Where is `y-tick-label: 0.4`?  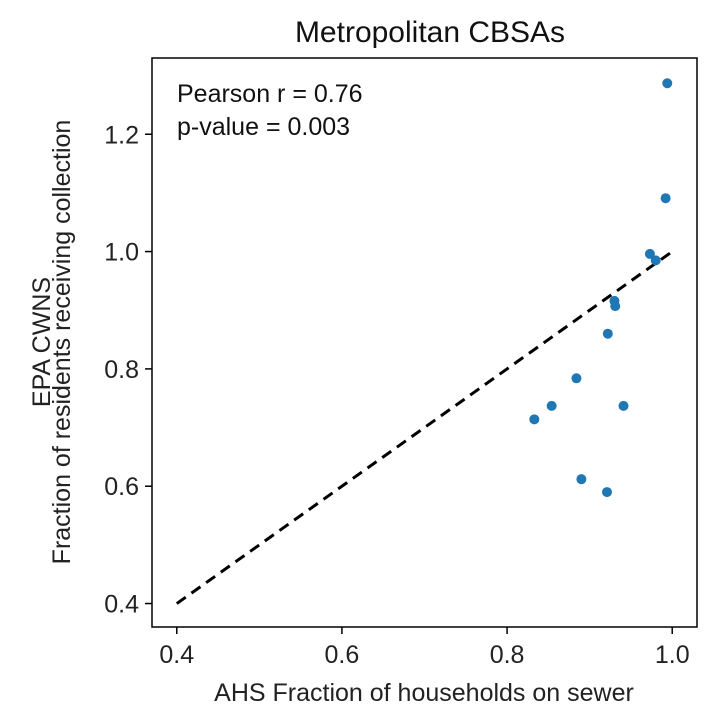 y-tick-label: 0.4 is located at coordinates (121, 605).